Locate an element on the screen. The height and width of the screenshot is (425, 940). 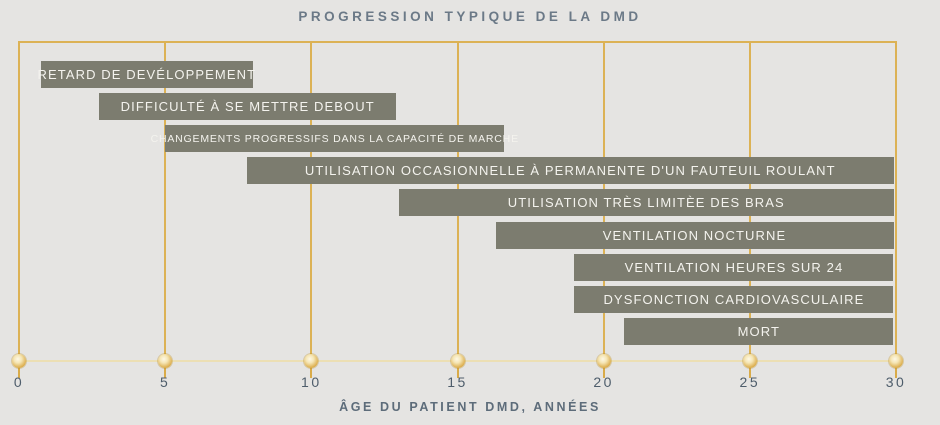
tick-label: 30 is located at coordinates (896, 382).